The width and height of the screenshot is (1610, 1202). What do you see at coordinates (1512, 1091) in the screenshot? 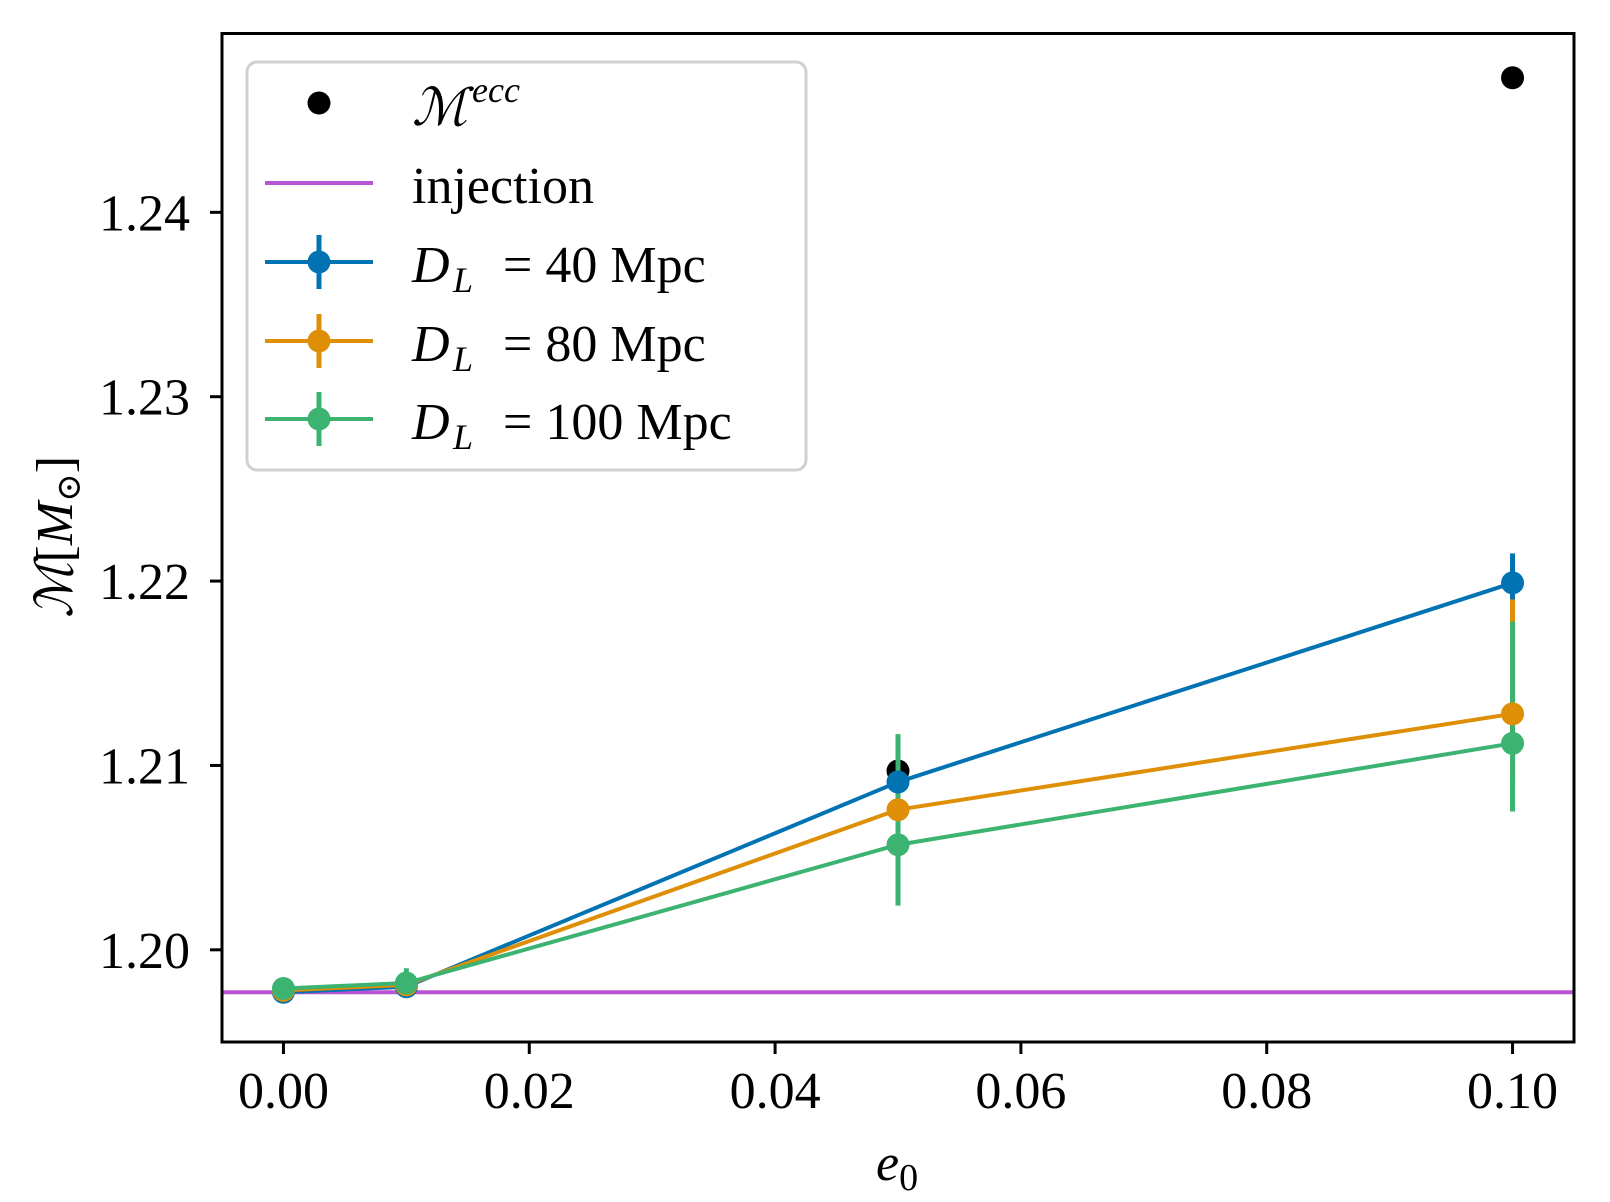
I see `x-tick-label: 0.10` at bounding box center [1512, 1091].